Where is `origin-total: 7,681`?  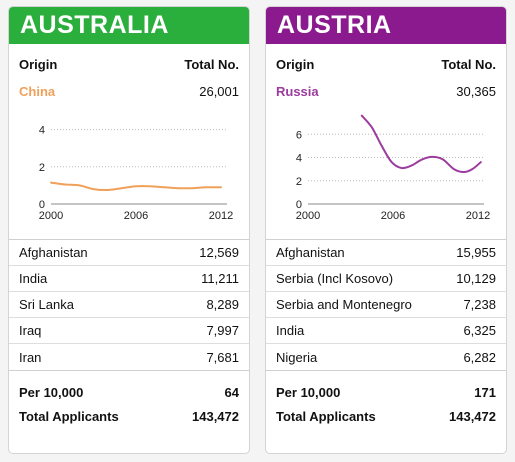
origin-total: 7,681 is located at coordinates (222, 357).